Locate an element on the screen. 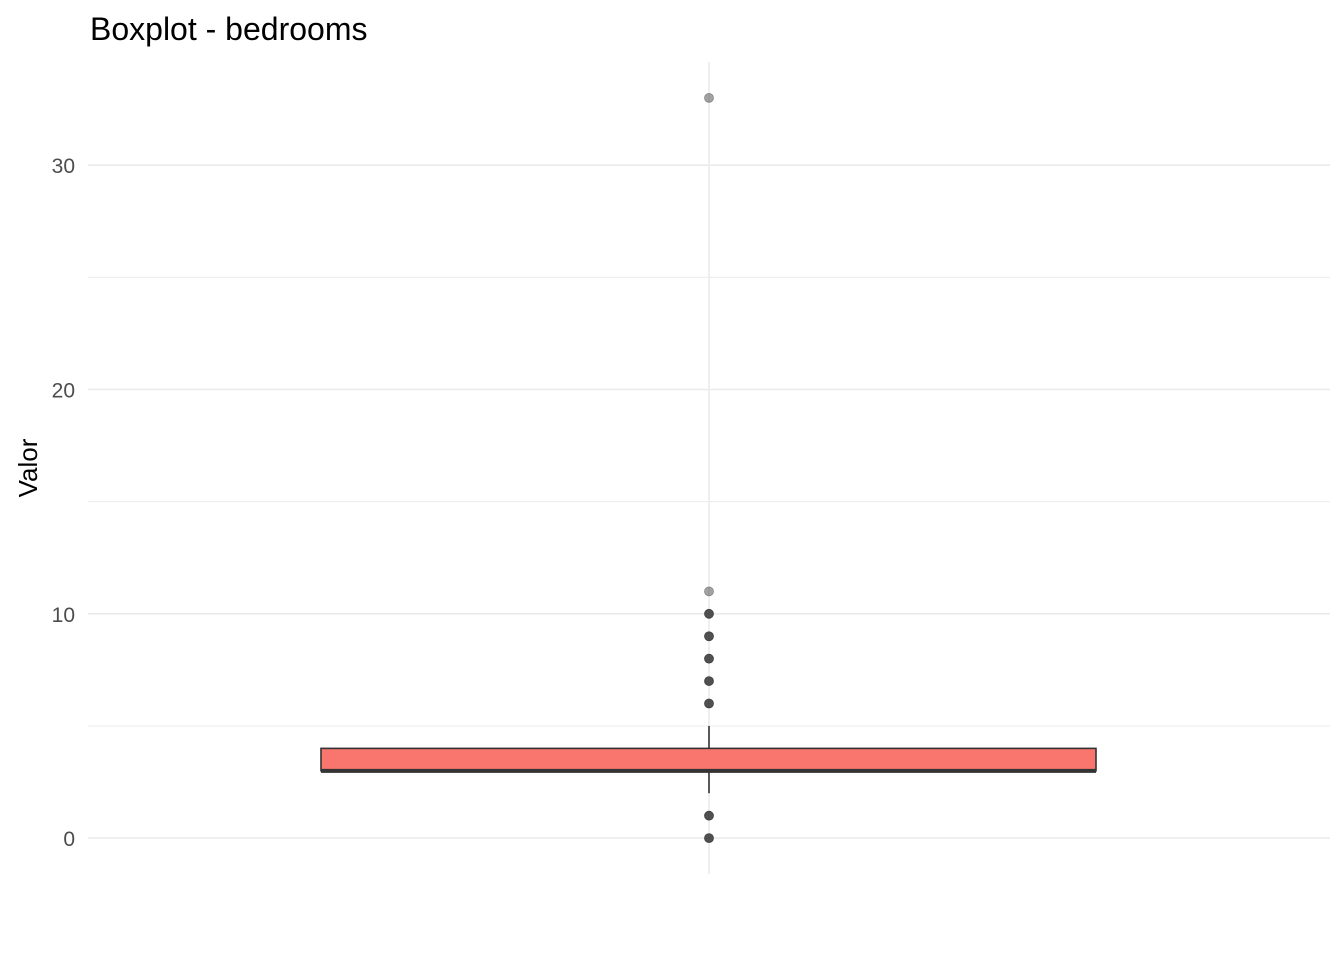  box-layer is located at coordinates (708, 759).